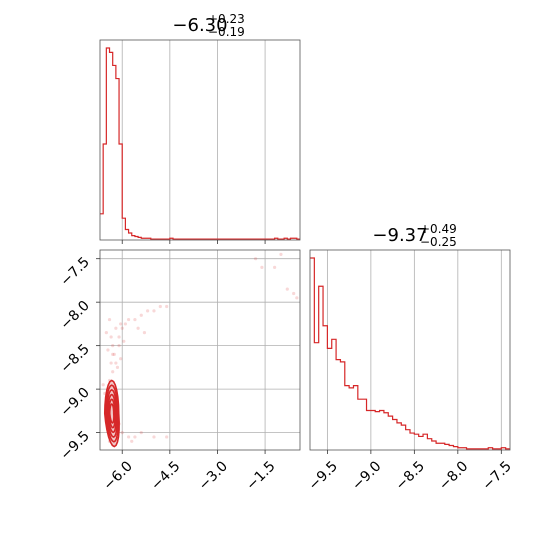 Image resolution: width=550 pixels, height=550 pixels. I want to click on marginal-2-ticks: −9.5 −9.0 −8.5 −8.0 −7.5, so click(410, 472).